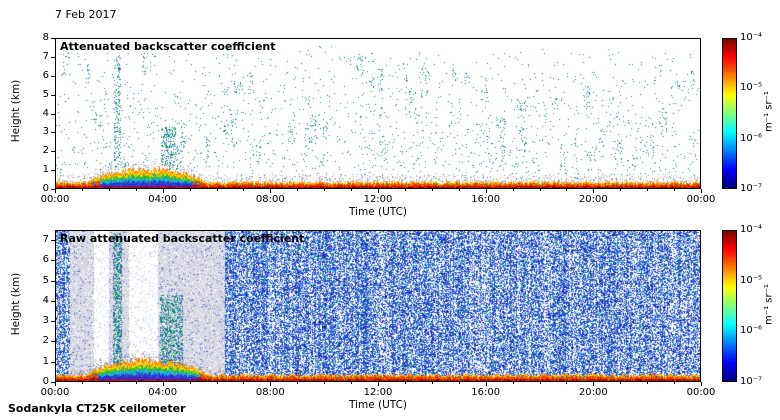 The height and width of the screenshot is (420, 780). I want to click on y-tick-label: 7, so click(45, 56).